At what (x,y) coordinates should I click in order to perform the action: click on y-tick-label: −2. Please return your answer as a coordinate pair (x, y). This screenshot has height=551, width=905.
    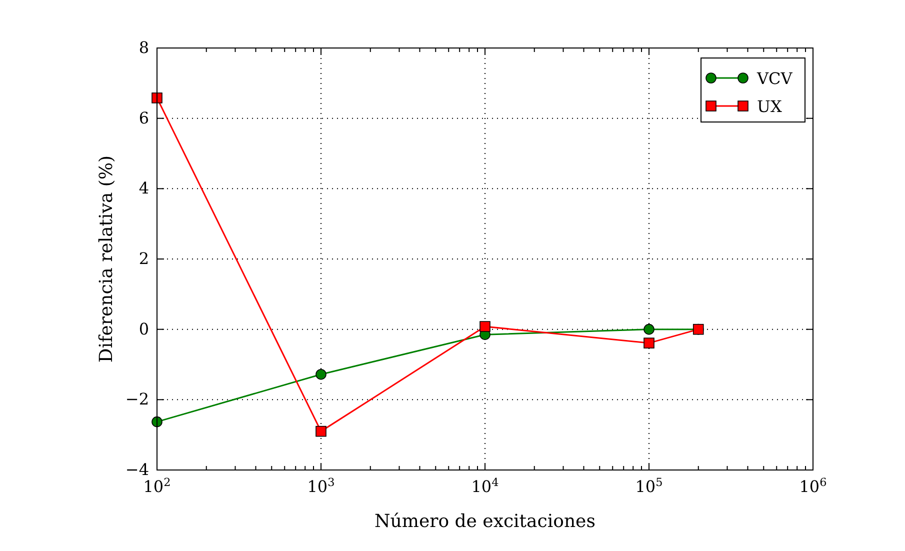
    Looking at the image, I should click on (137, 399).